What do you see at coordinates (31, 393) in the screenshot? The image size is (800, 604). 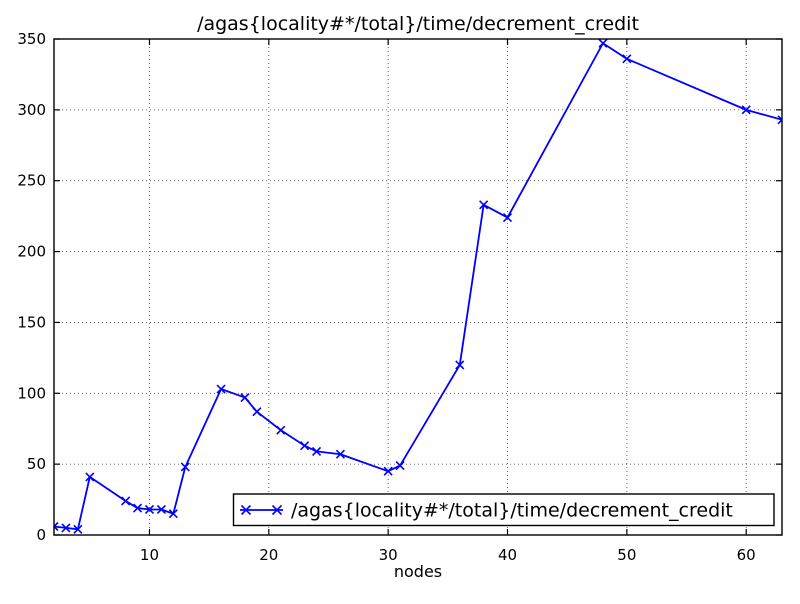 I see `y-tick-label: 100` at bounding box center [31, 393].